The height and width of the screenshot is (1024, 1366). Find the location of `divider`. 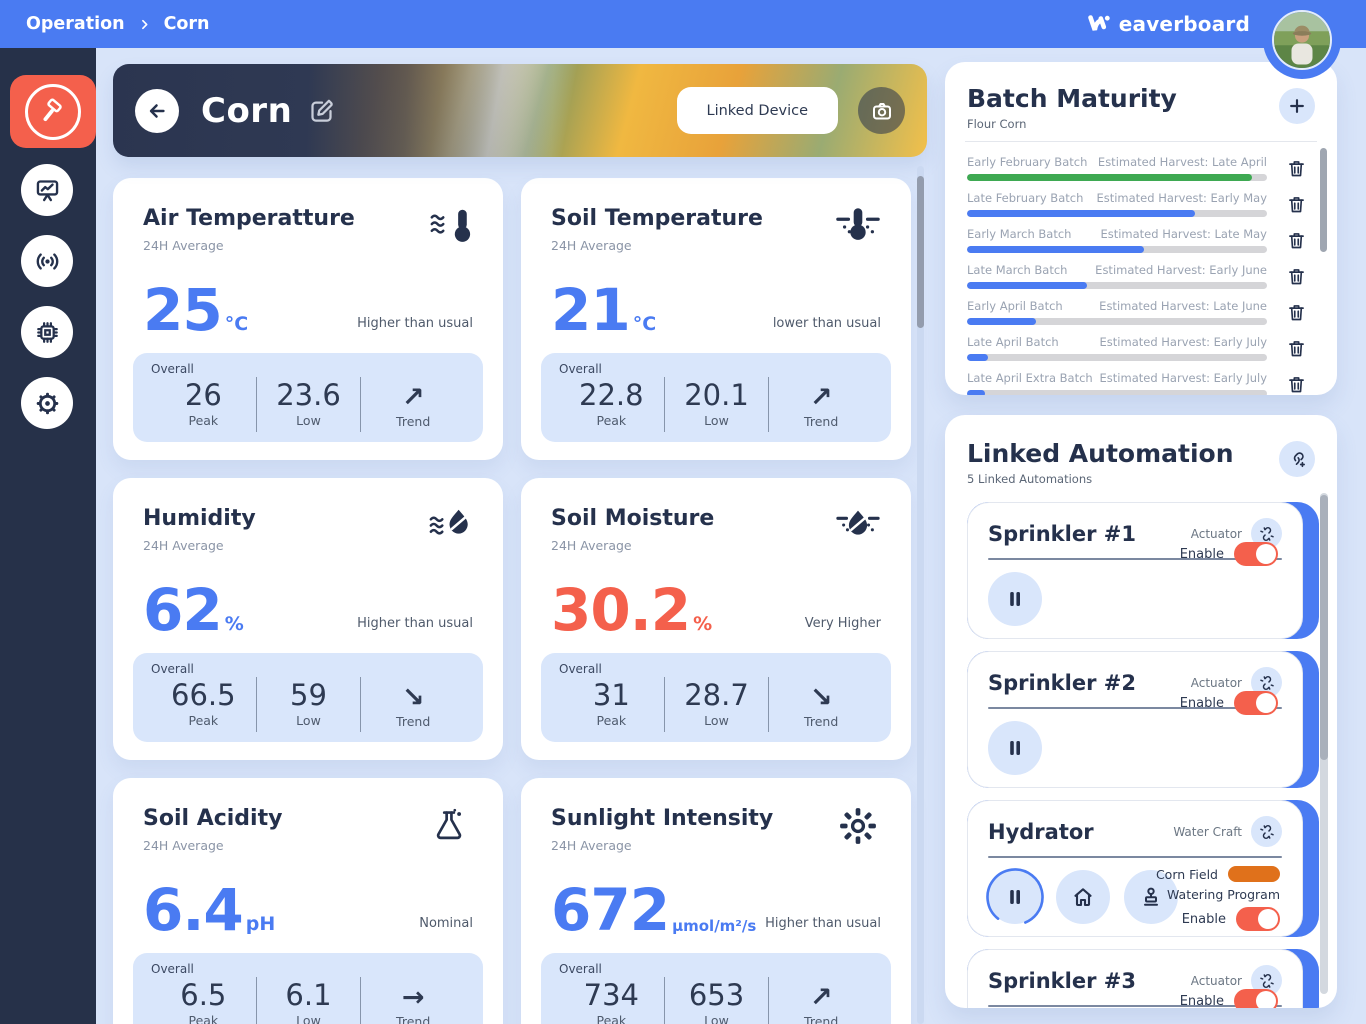

divider is located at coordinates (1135, 559).